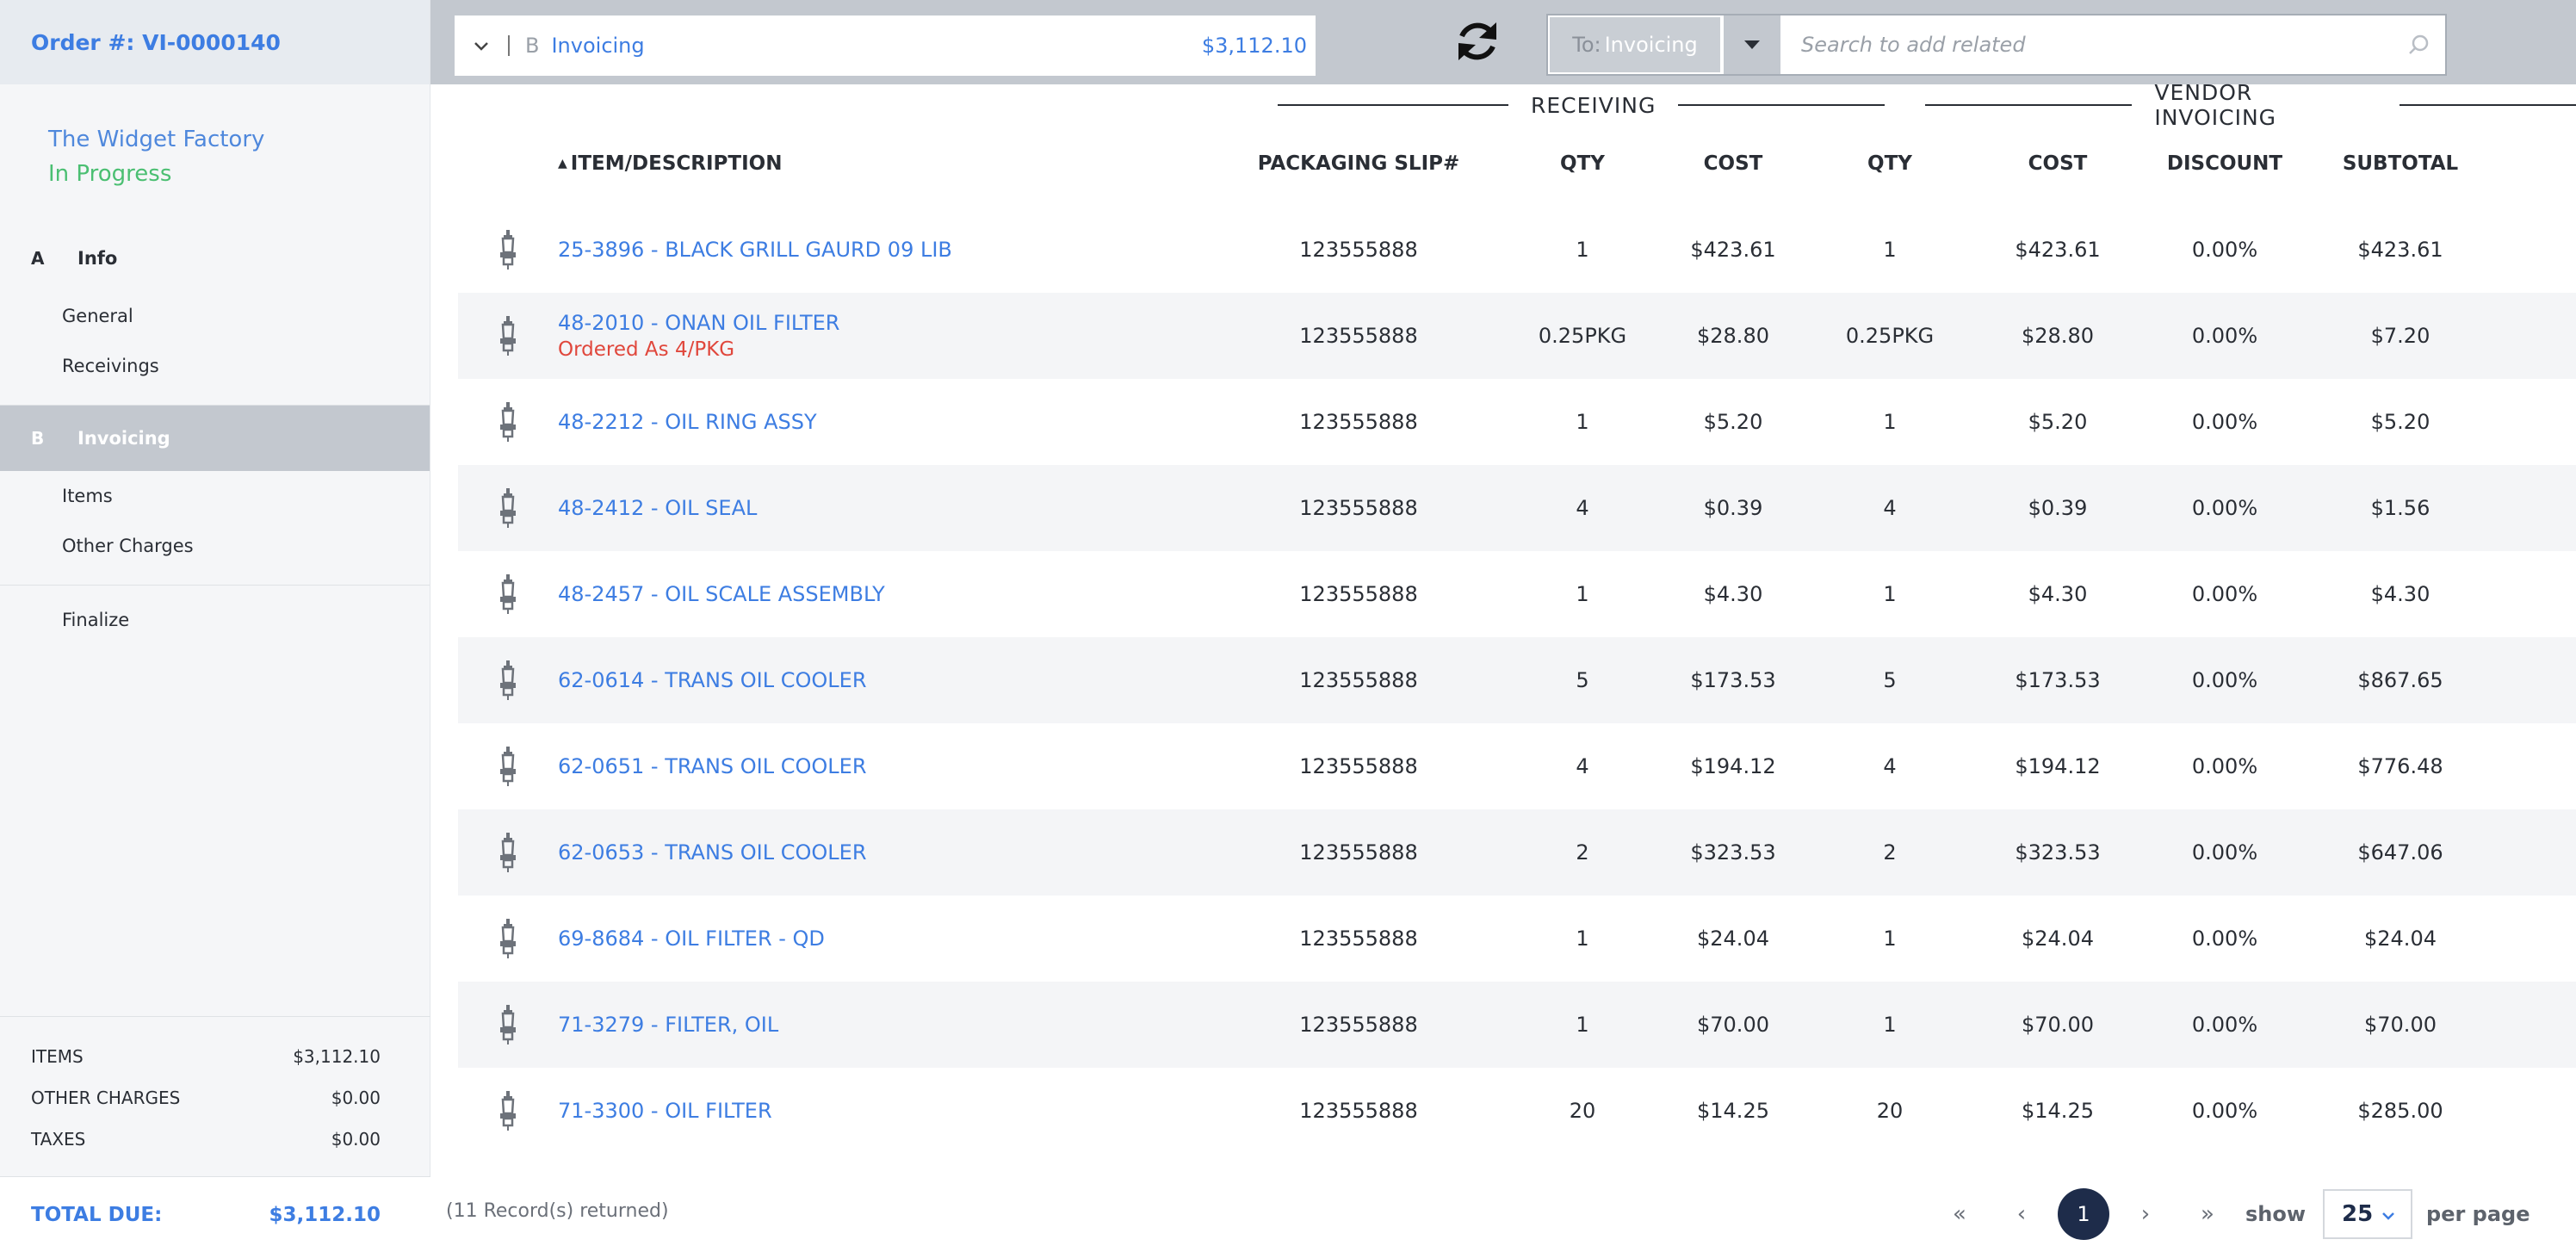 Image resolution: width=2576 pixels, height=1252 pixels. I want to click on item-link: 48-2412 - OIL SEAL, so click(658, 508).